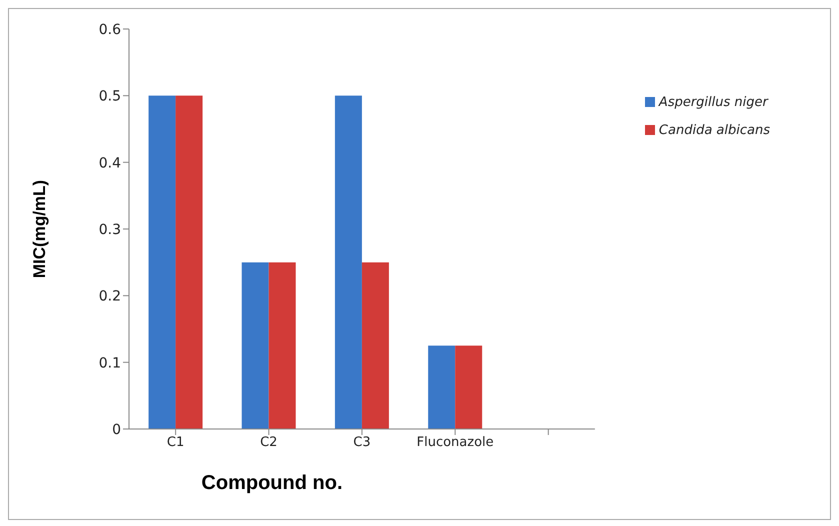 Image resolution: width=839 pixels, height=526 pixels. I want to click on x-axis-title: Compound no., so click(271, 483).